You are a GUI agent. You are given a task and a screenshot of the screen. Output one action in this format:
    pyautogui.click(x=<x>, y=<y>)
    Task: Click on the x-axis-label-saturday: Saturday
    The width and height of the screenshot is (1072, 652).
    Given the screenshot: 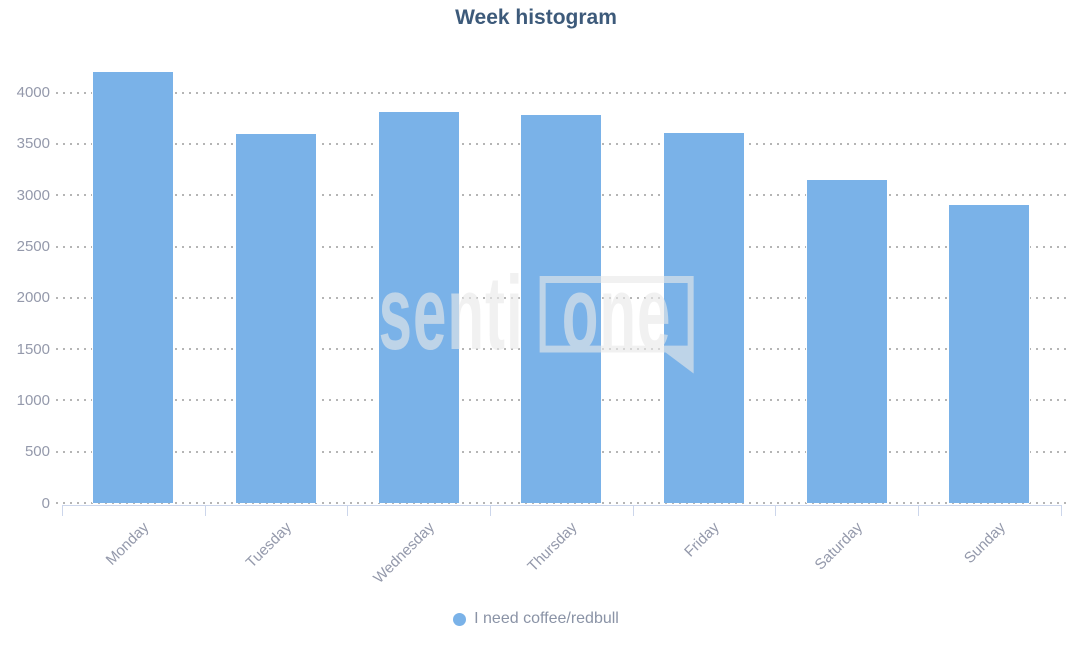 What is the action you would take?
    pyautogui.click(x=838, y=546)
    